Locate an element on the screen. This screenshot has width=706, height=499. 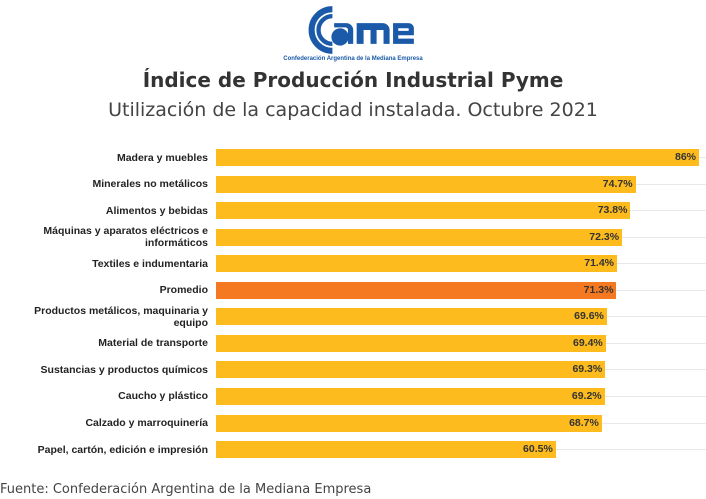
category-label-text: Textiles e indumentaria is located at coordinates (150, 263).